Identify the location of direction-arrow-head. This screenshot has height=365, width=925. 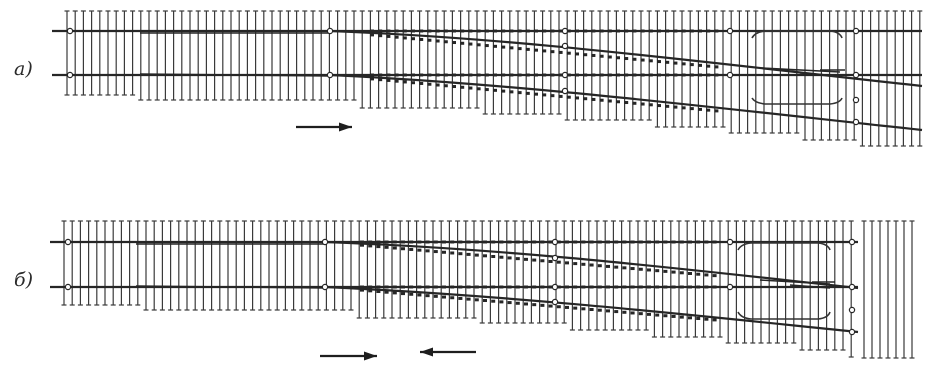
(370, 356).